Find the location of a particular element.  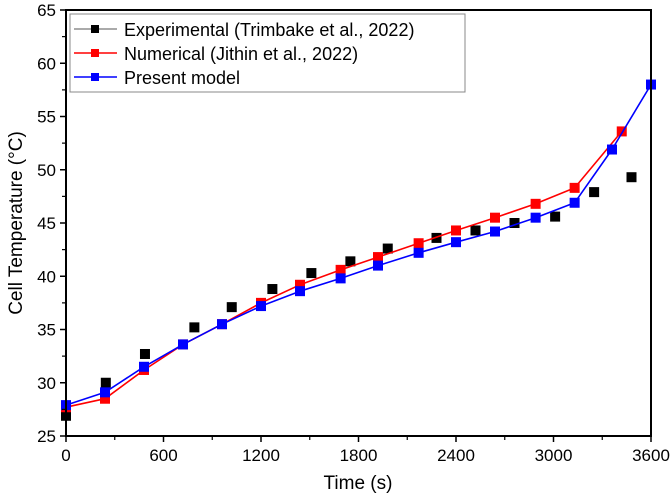

x-tick-label: 600 is located at coordinates (163, 455).